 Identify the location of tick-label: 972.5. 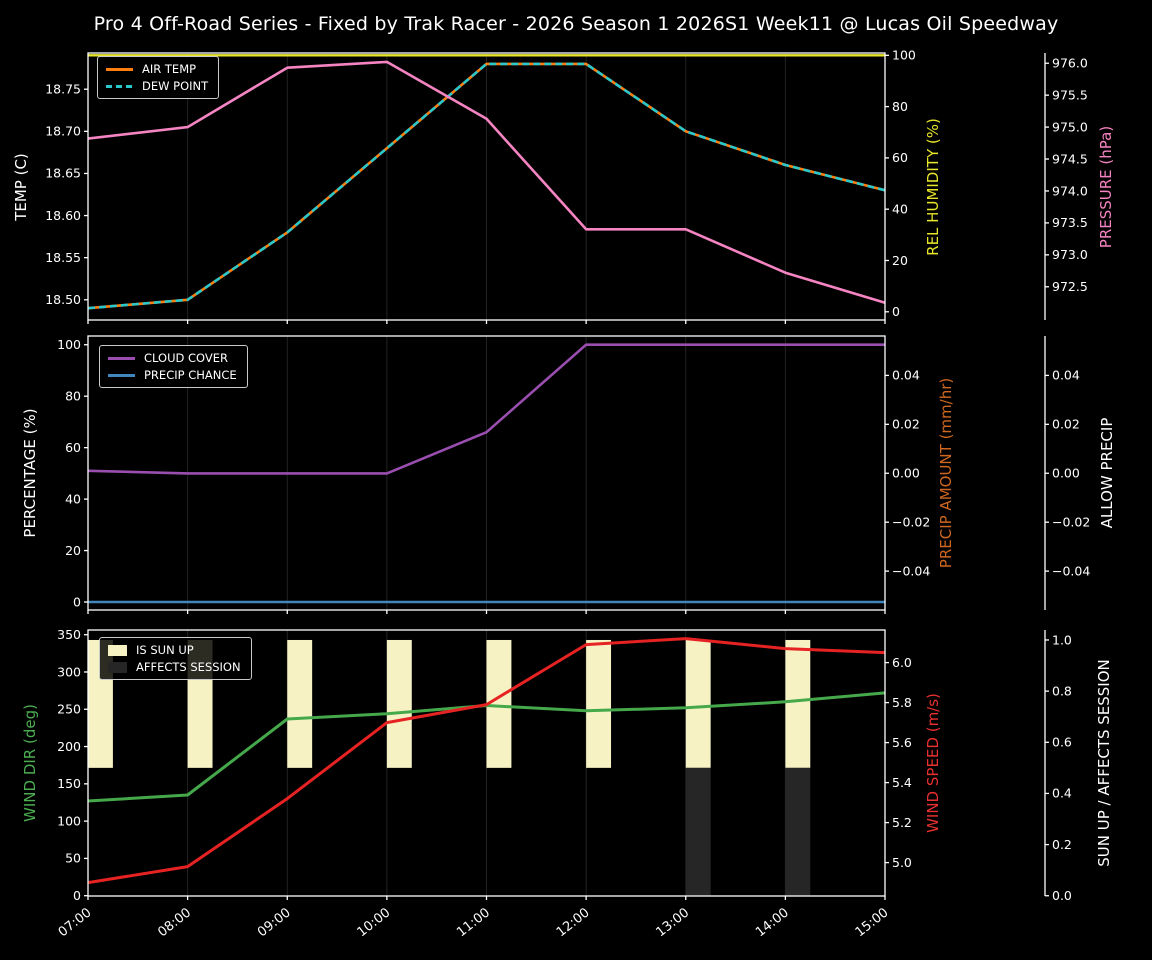
(1070, 286).